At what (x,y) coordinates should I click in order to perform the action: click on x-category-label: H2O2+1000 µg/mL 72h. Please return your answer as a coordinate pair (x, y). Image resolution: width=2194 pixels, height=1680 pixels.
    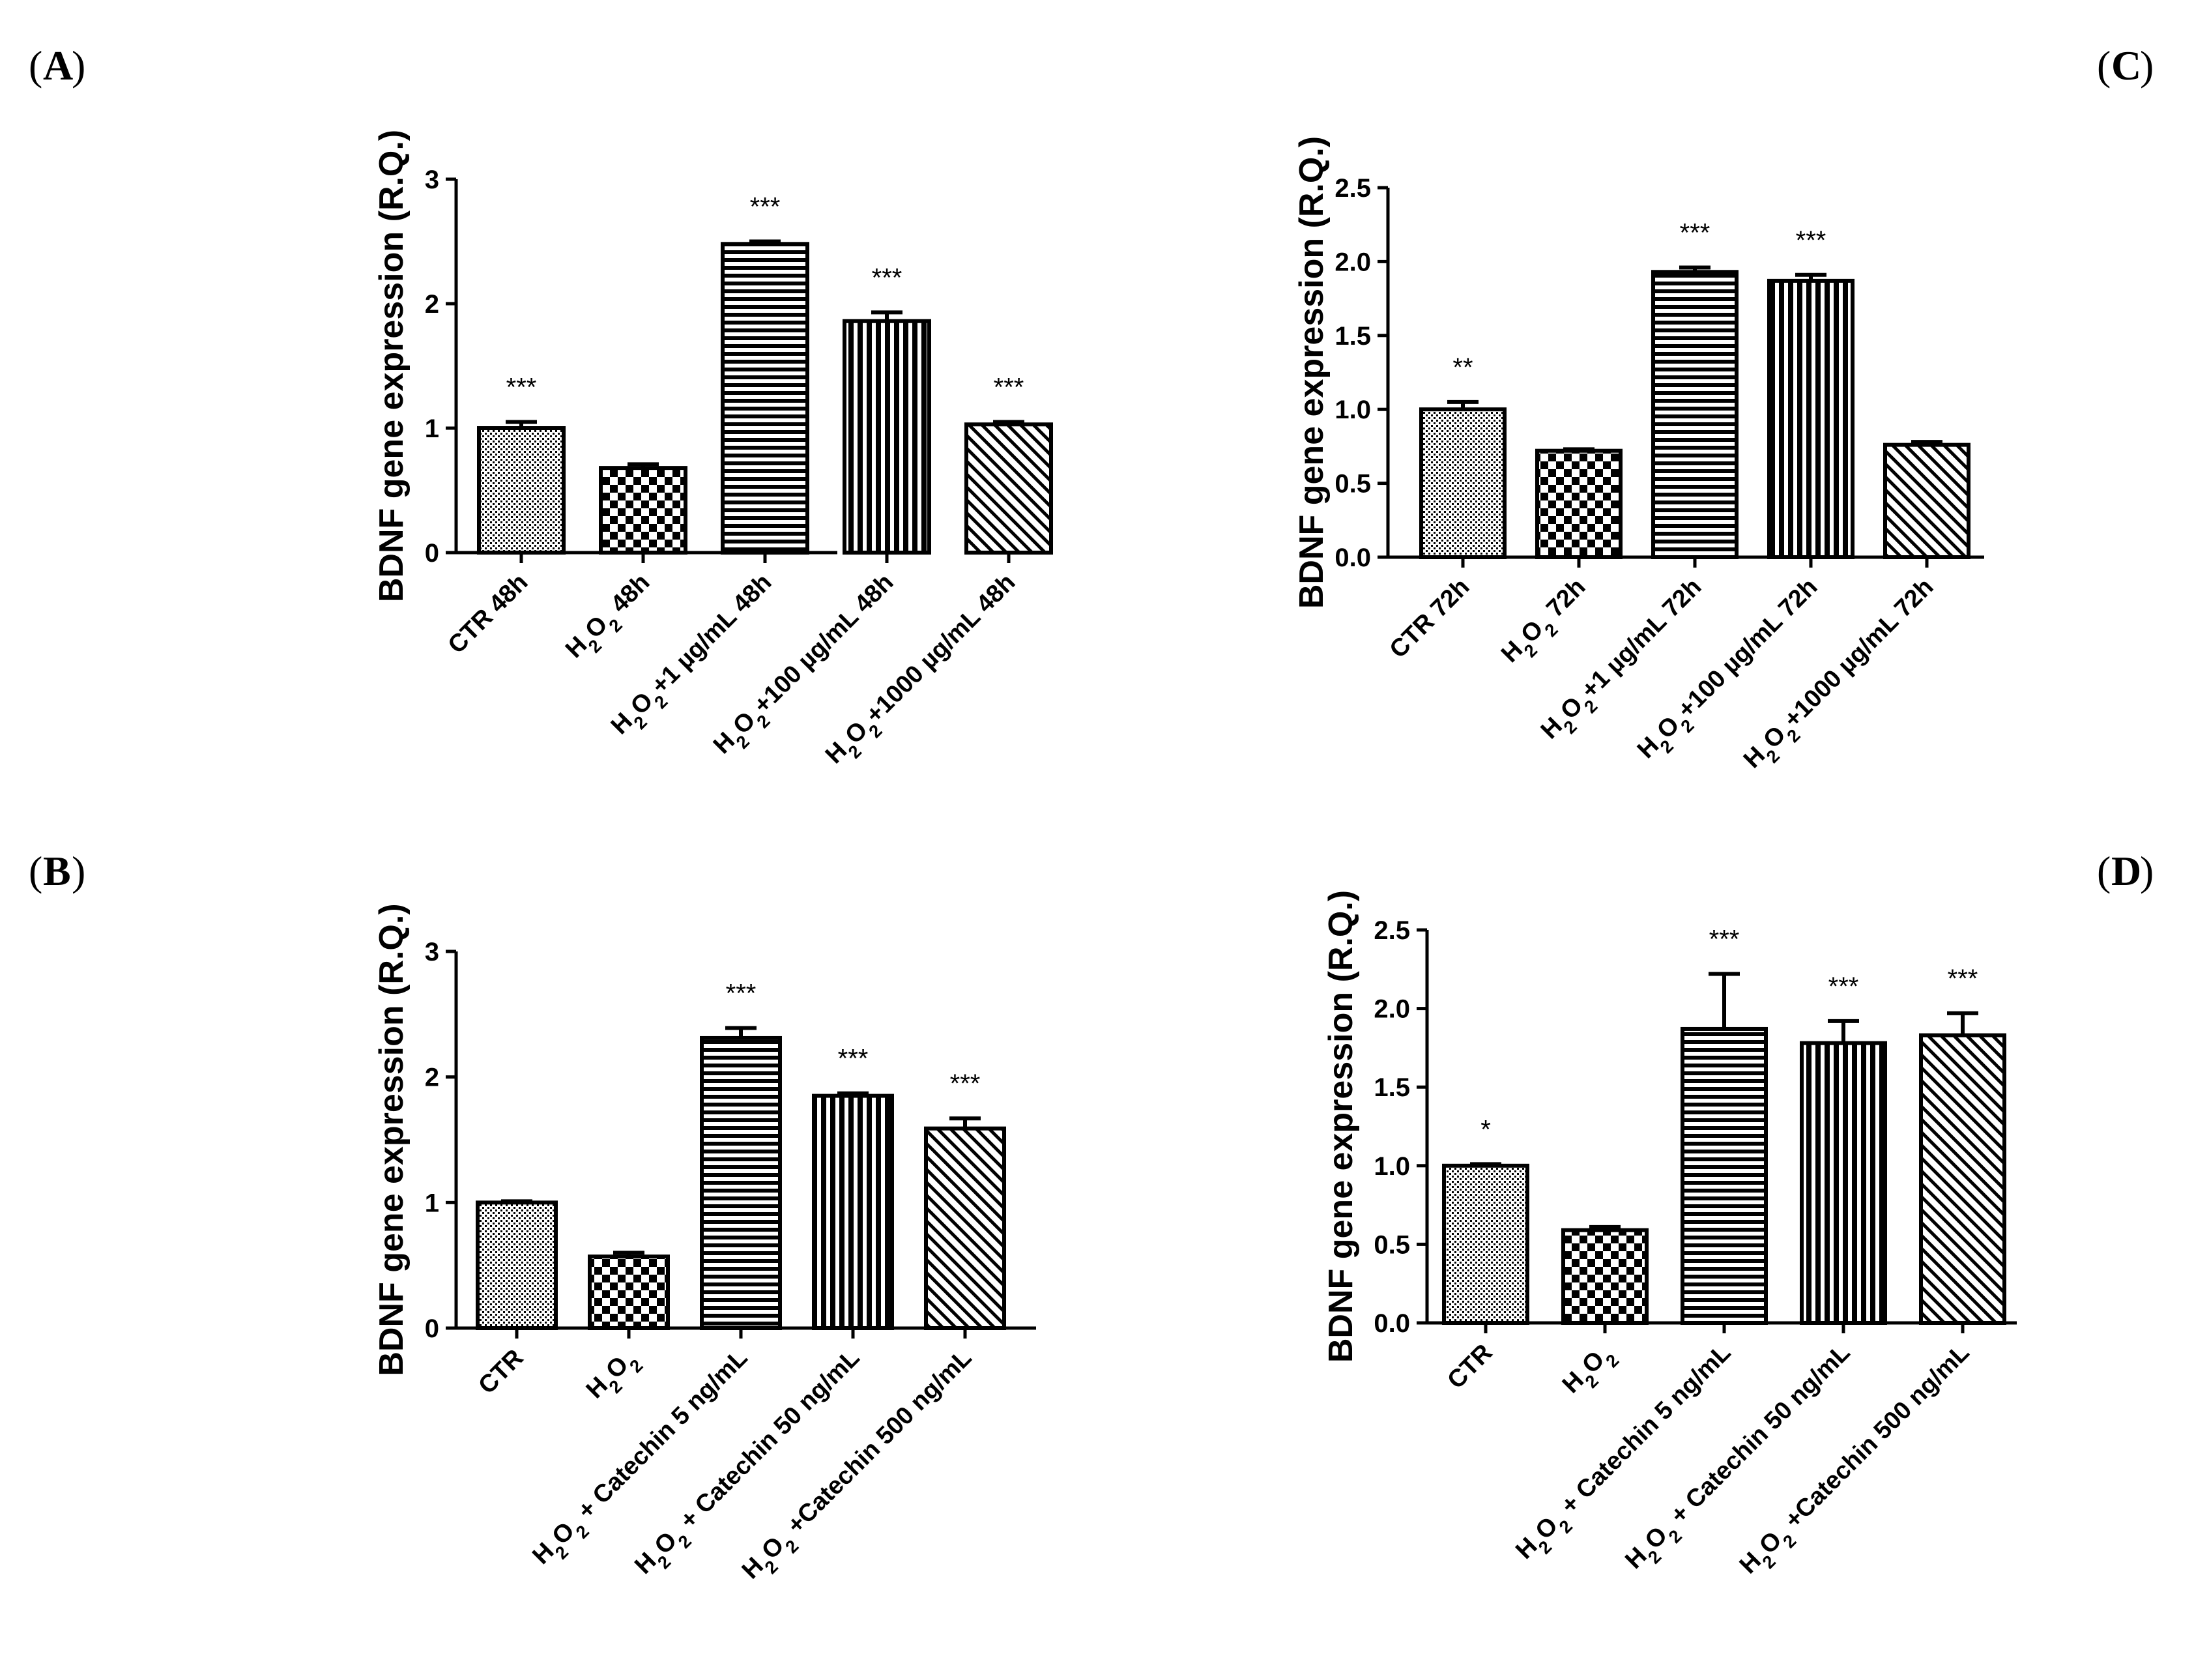
    Looking at the image, I should click on (1841, 676).